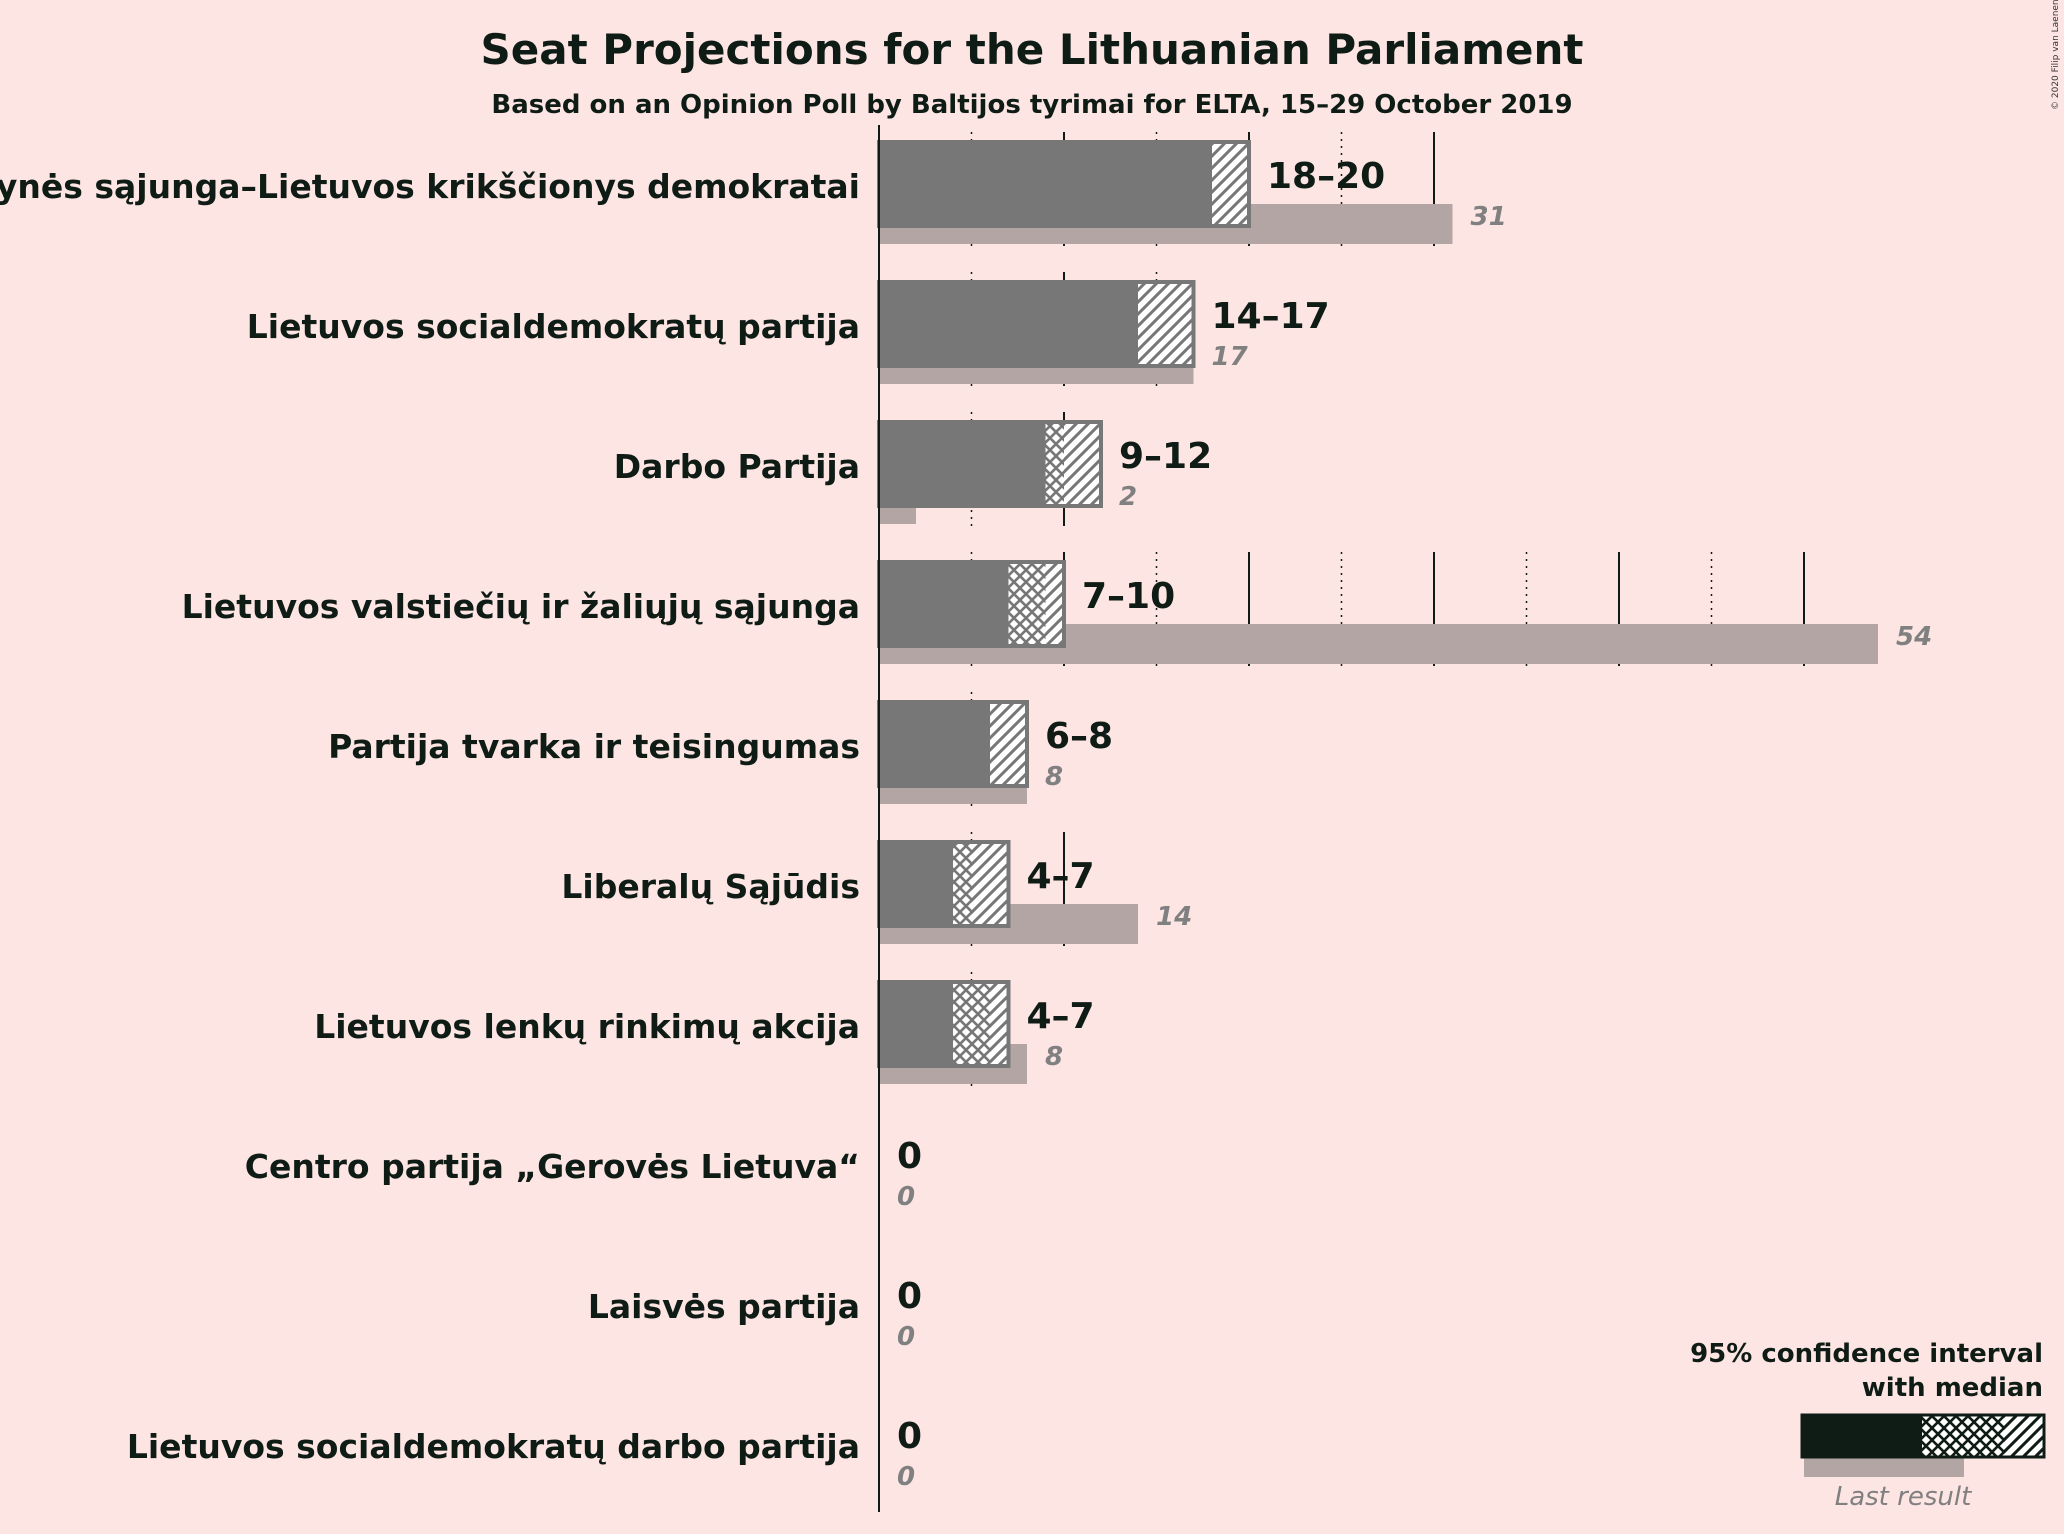  Describe the element at coordinates (2024, 1436) in the screenshot. I see `legend-ci-hatch` at that location.